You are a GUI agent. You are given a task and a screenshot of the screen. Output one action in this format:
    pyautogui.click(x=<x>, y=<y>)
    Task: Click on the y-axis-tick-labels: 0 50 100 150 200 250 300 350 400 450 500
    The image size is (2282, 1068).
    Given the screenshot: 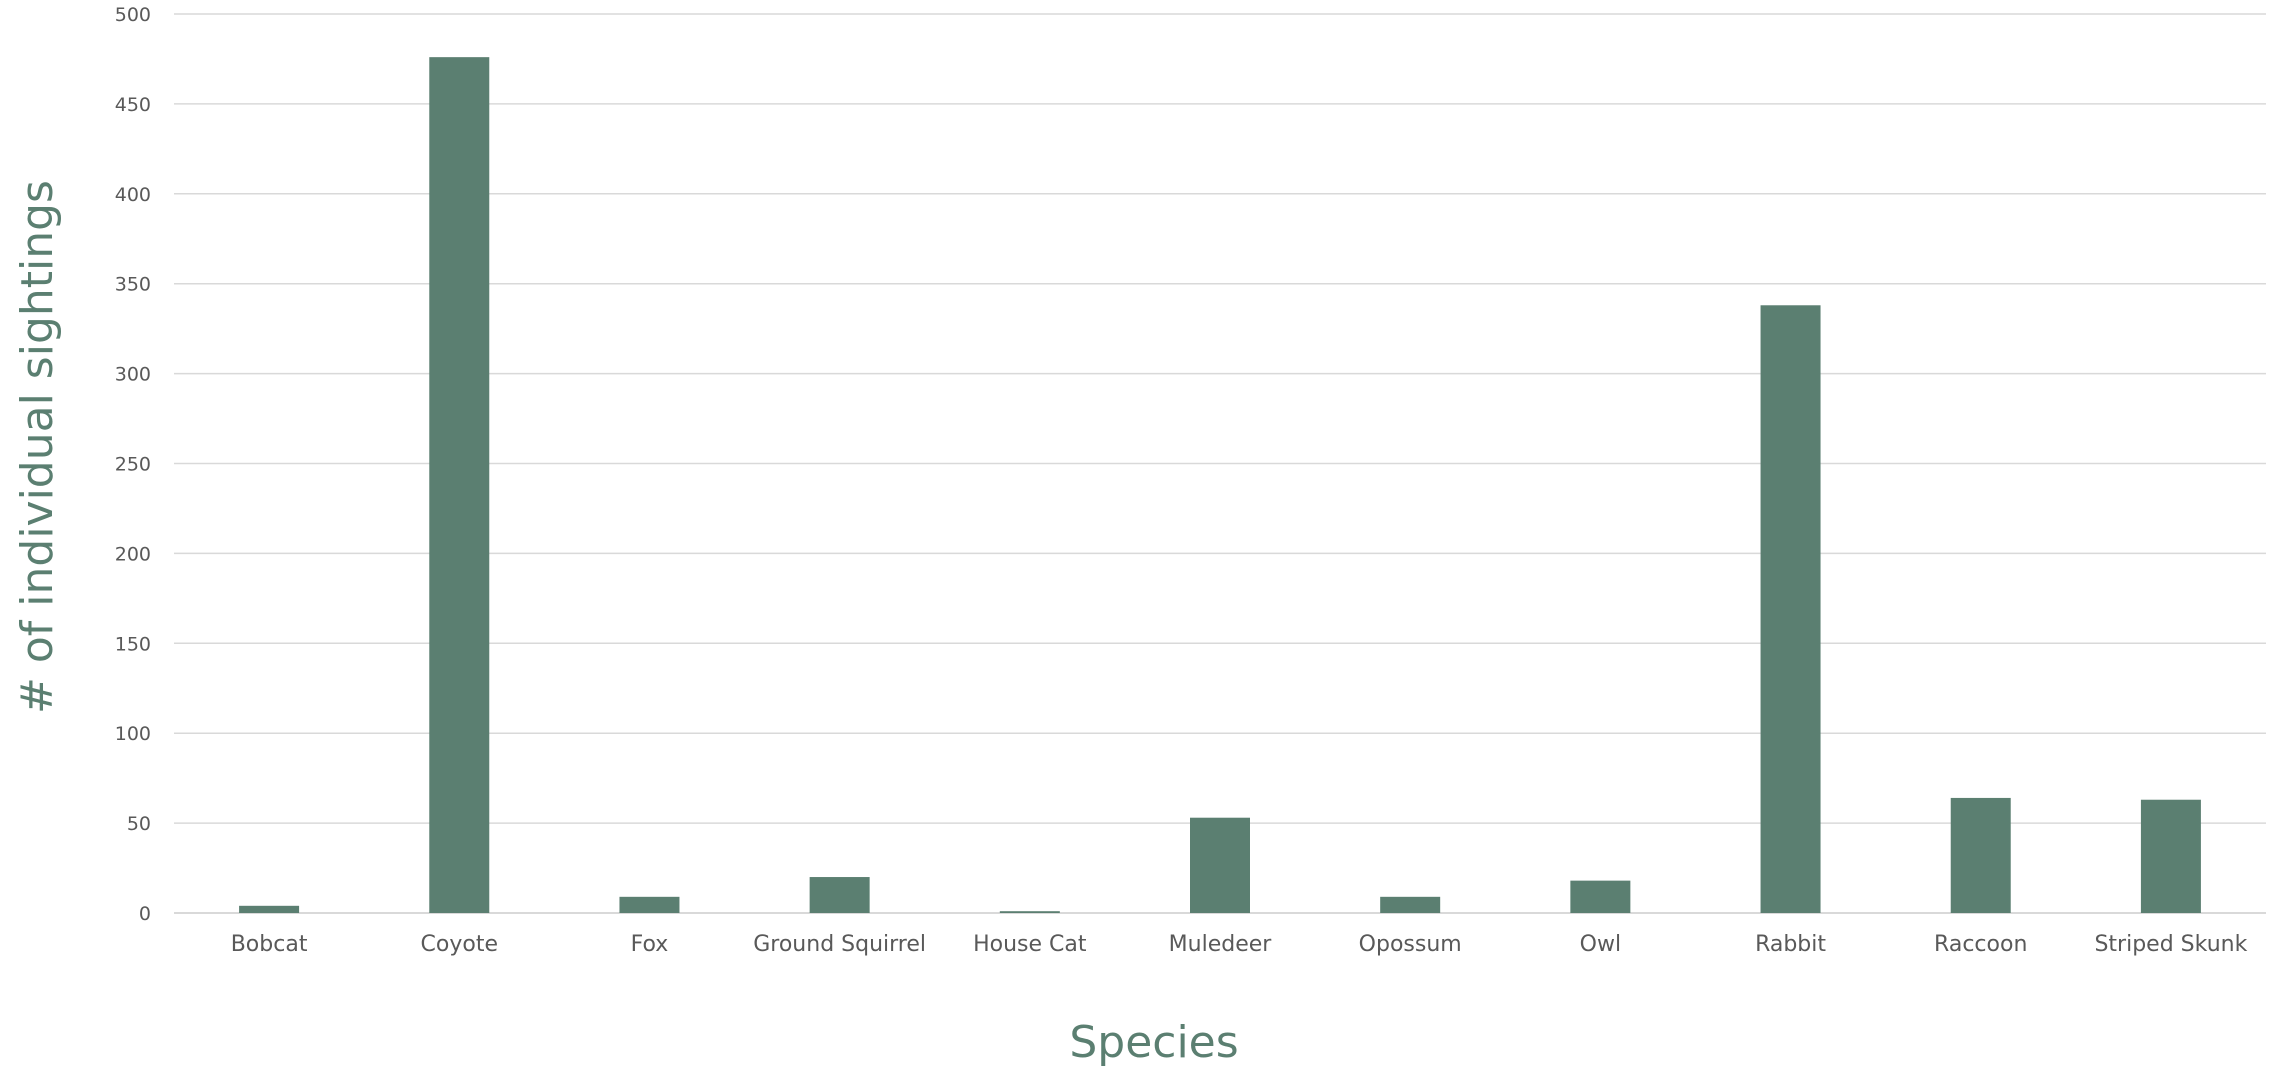 What is the action you would take?
    pyautogui.click(x=133, y=464)
    